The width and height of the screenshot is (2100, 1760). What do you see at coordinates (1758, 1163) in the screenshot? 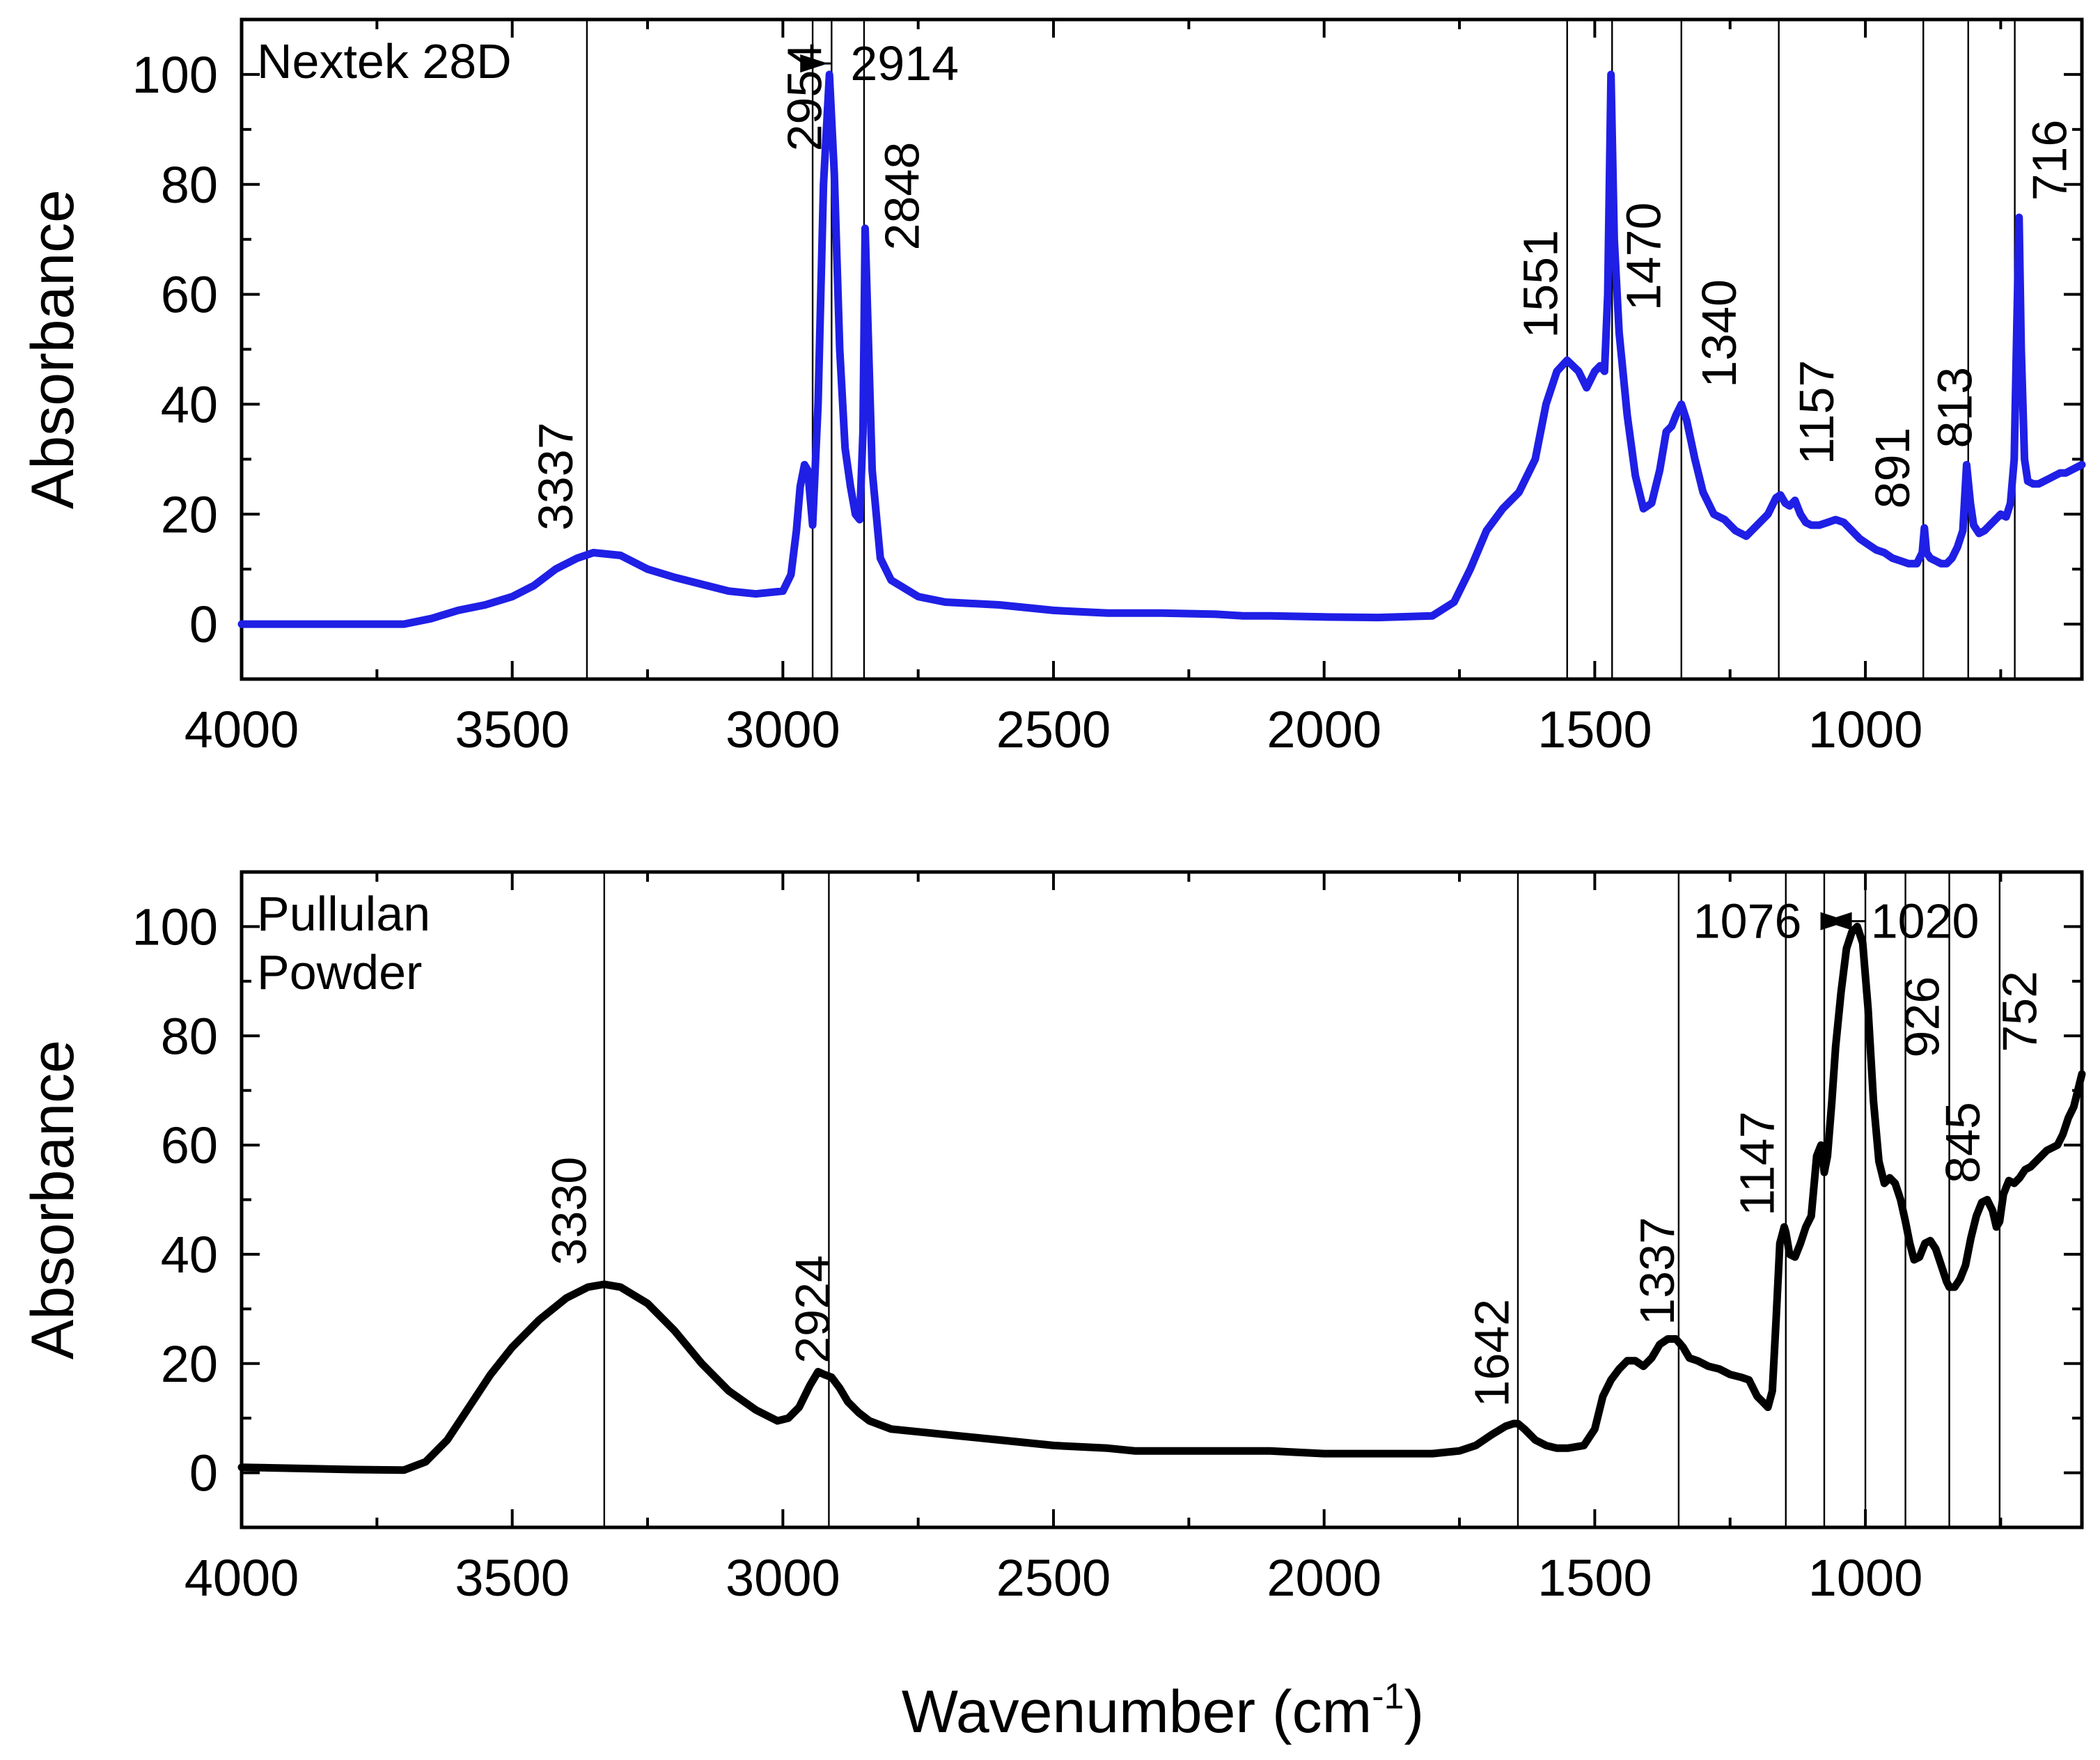
I see `peak-label: 1147` at bounding box center [1758, 1163].